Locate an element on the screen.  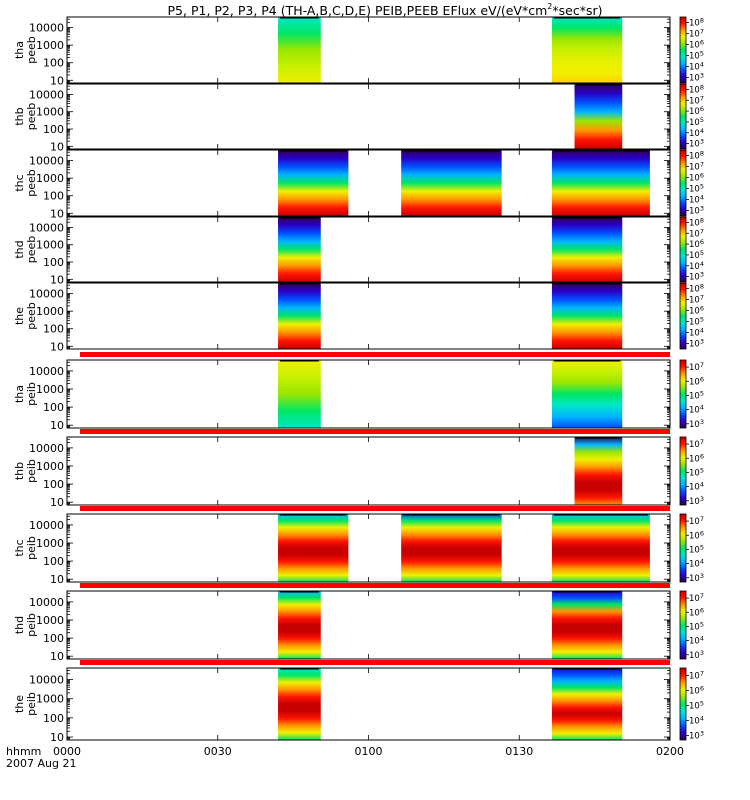
panel-probe-label: thc is located at coordinates (19, 182).